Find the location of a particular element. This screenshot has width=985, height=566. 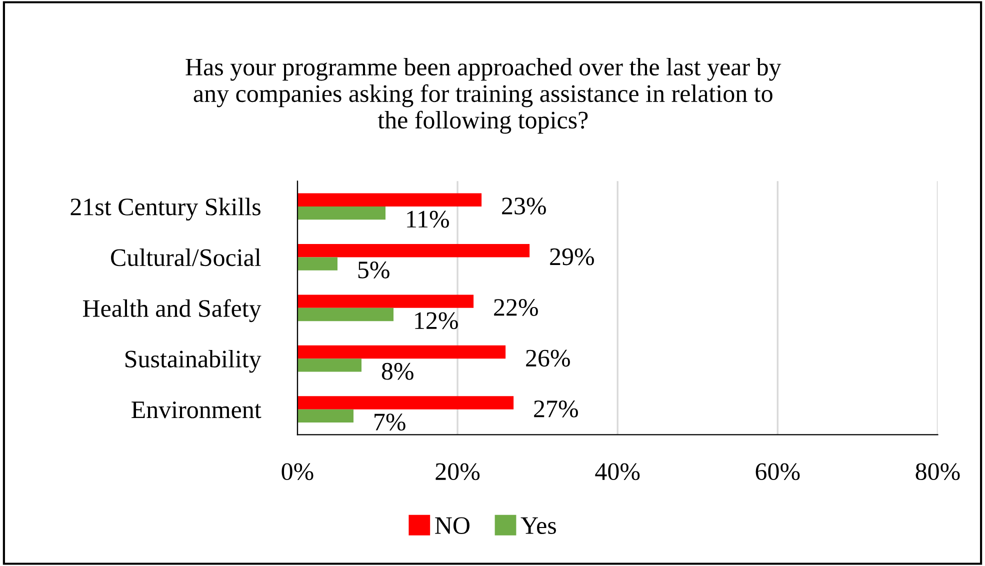

x-tick-label: 20% is located at coordinates (458, 471).